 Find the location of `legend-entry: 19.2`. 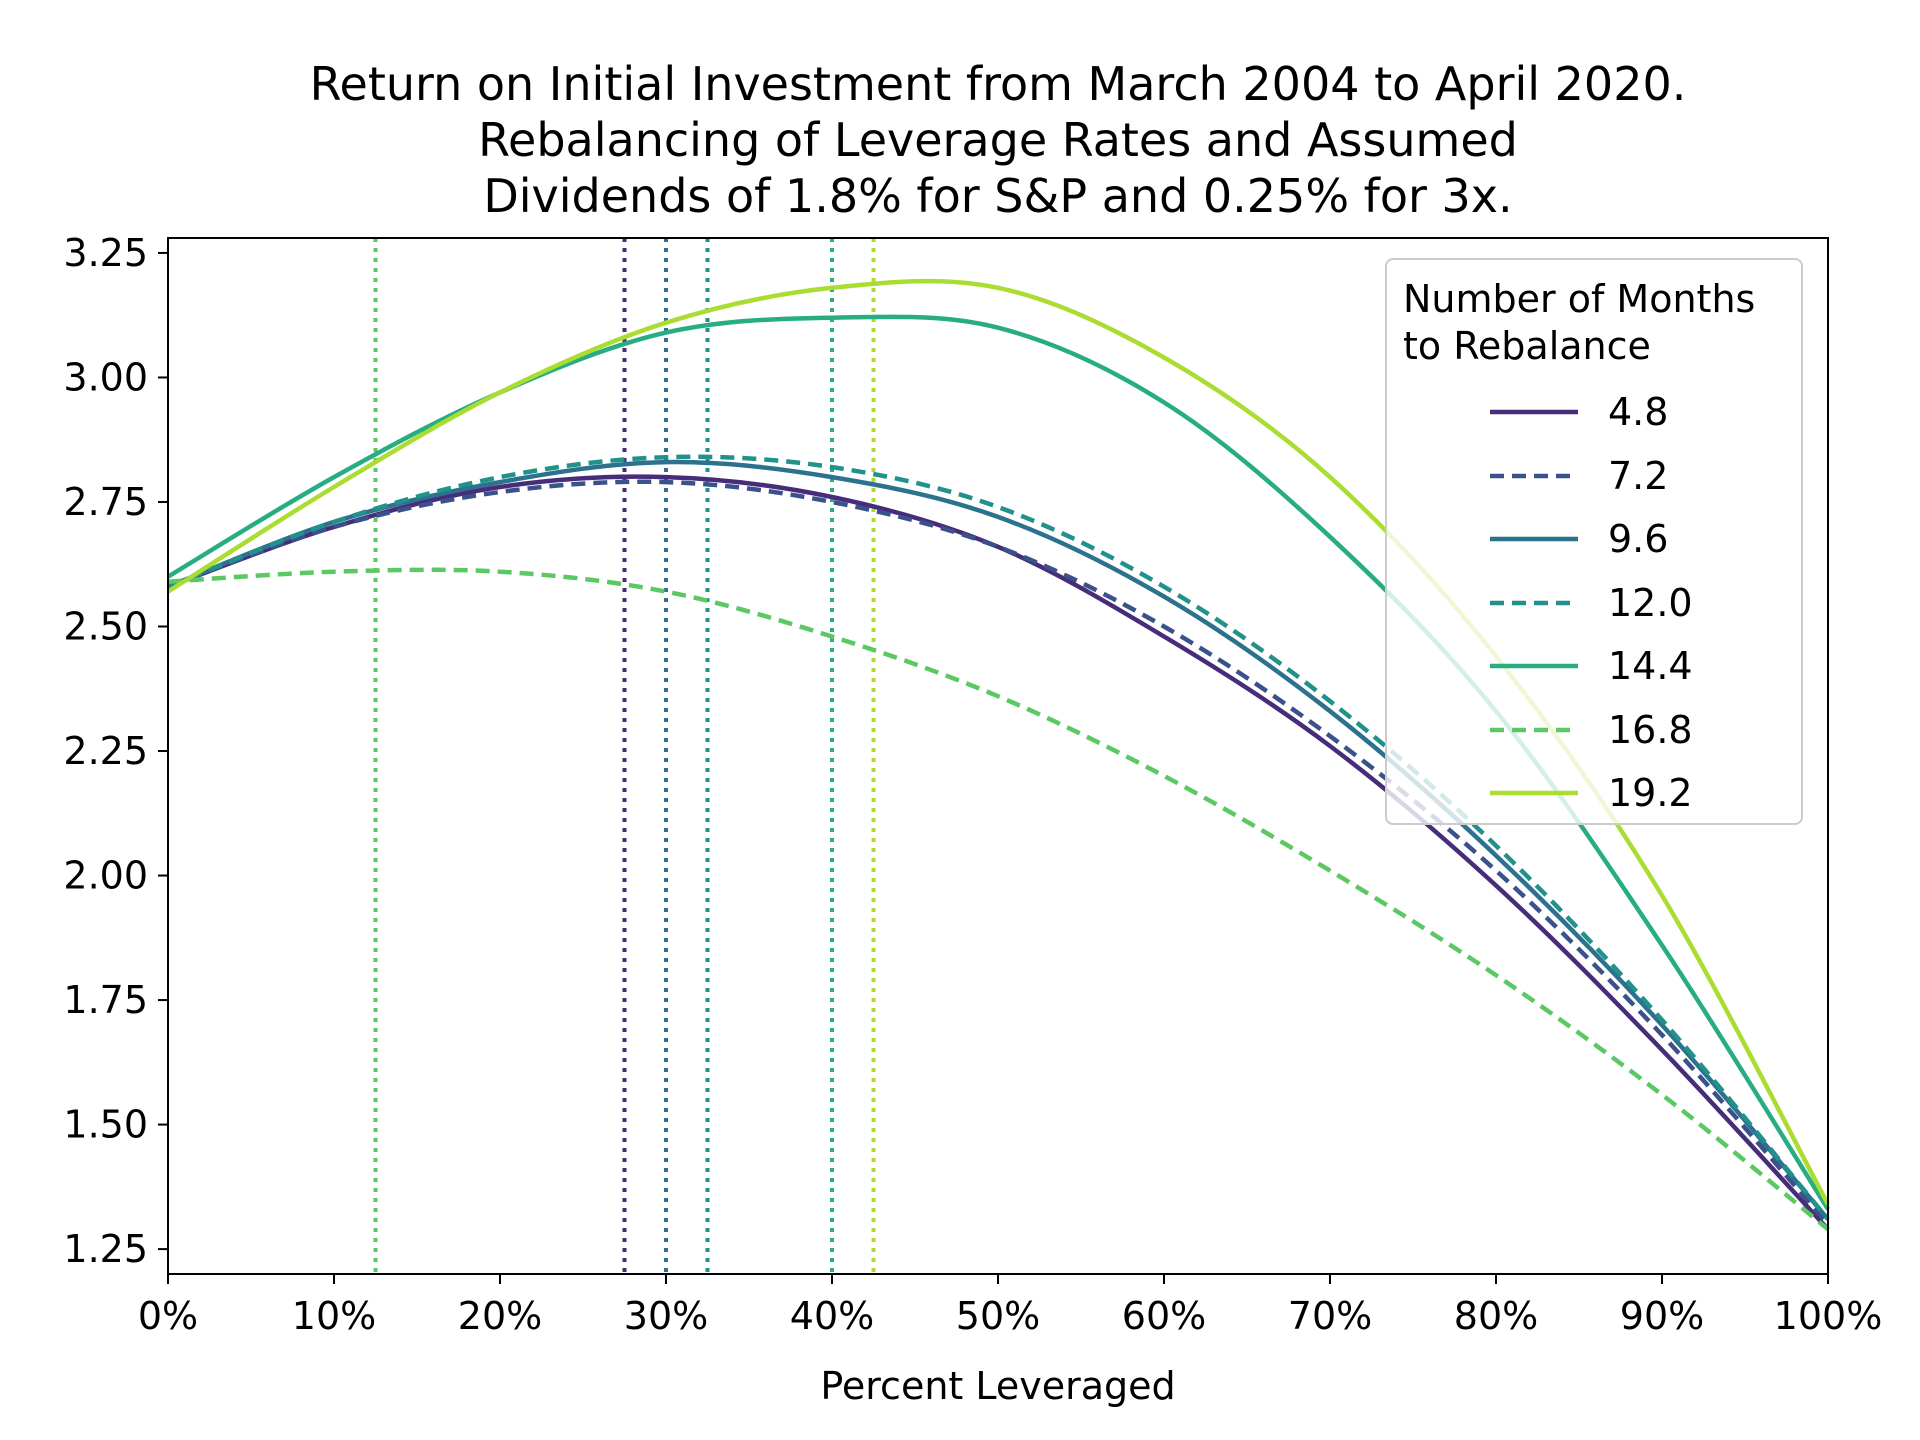

legend-entry: 19.2 is located at coordinates (1594, 793).